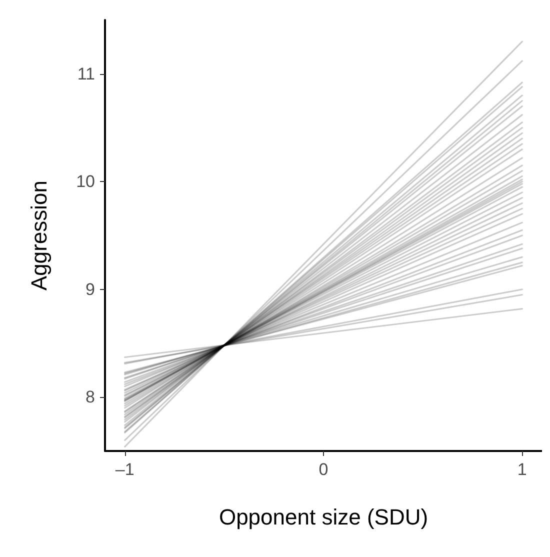  What do you see at coordinates (85, 182) in the screenshot?
I see `y-tick-label: 10` at bounding box center [85, 182].